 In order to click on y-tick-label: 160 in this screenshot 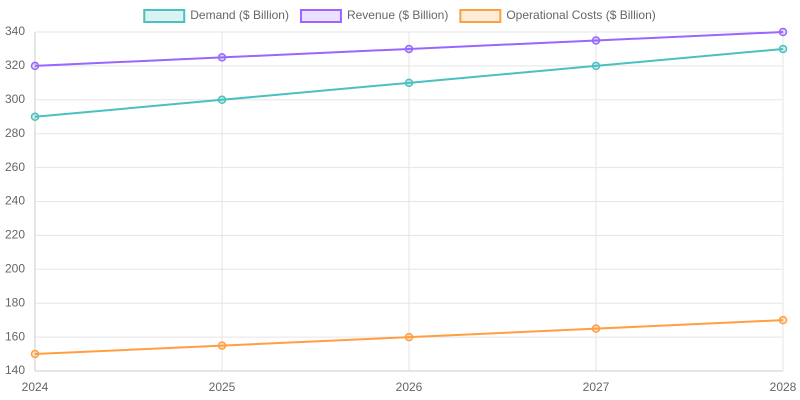, I will do `click(15, 336)`.